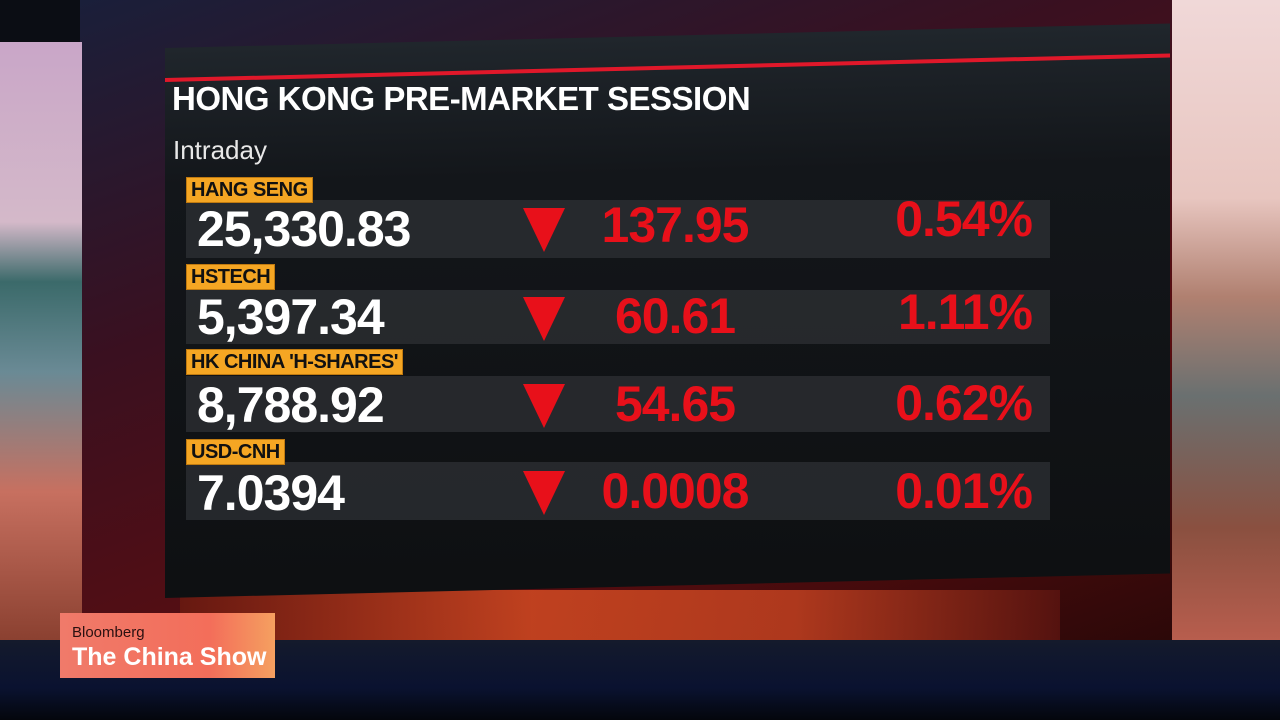 The width and height of the screenshot is (1280, 720). I want to click on index-percent: 1.11%, so click(965, 312).